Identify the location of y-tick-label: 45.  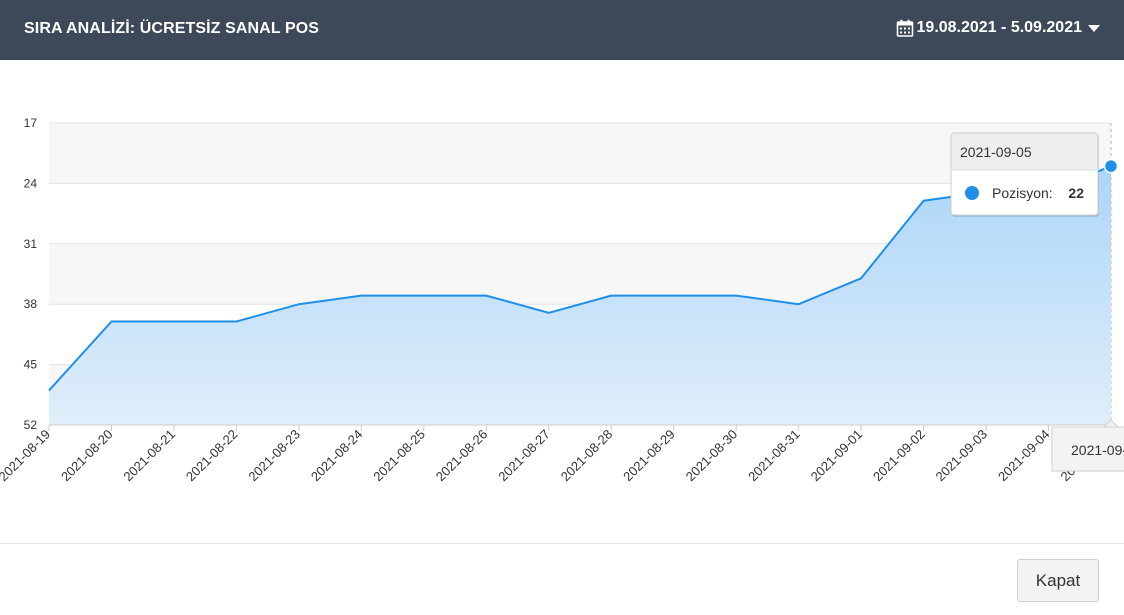
(31, 365).